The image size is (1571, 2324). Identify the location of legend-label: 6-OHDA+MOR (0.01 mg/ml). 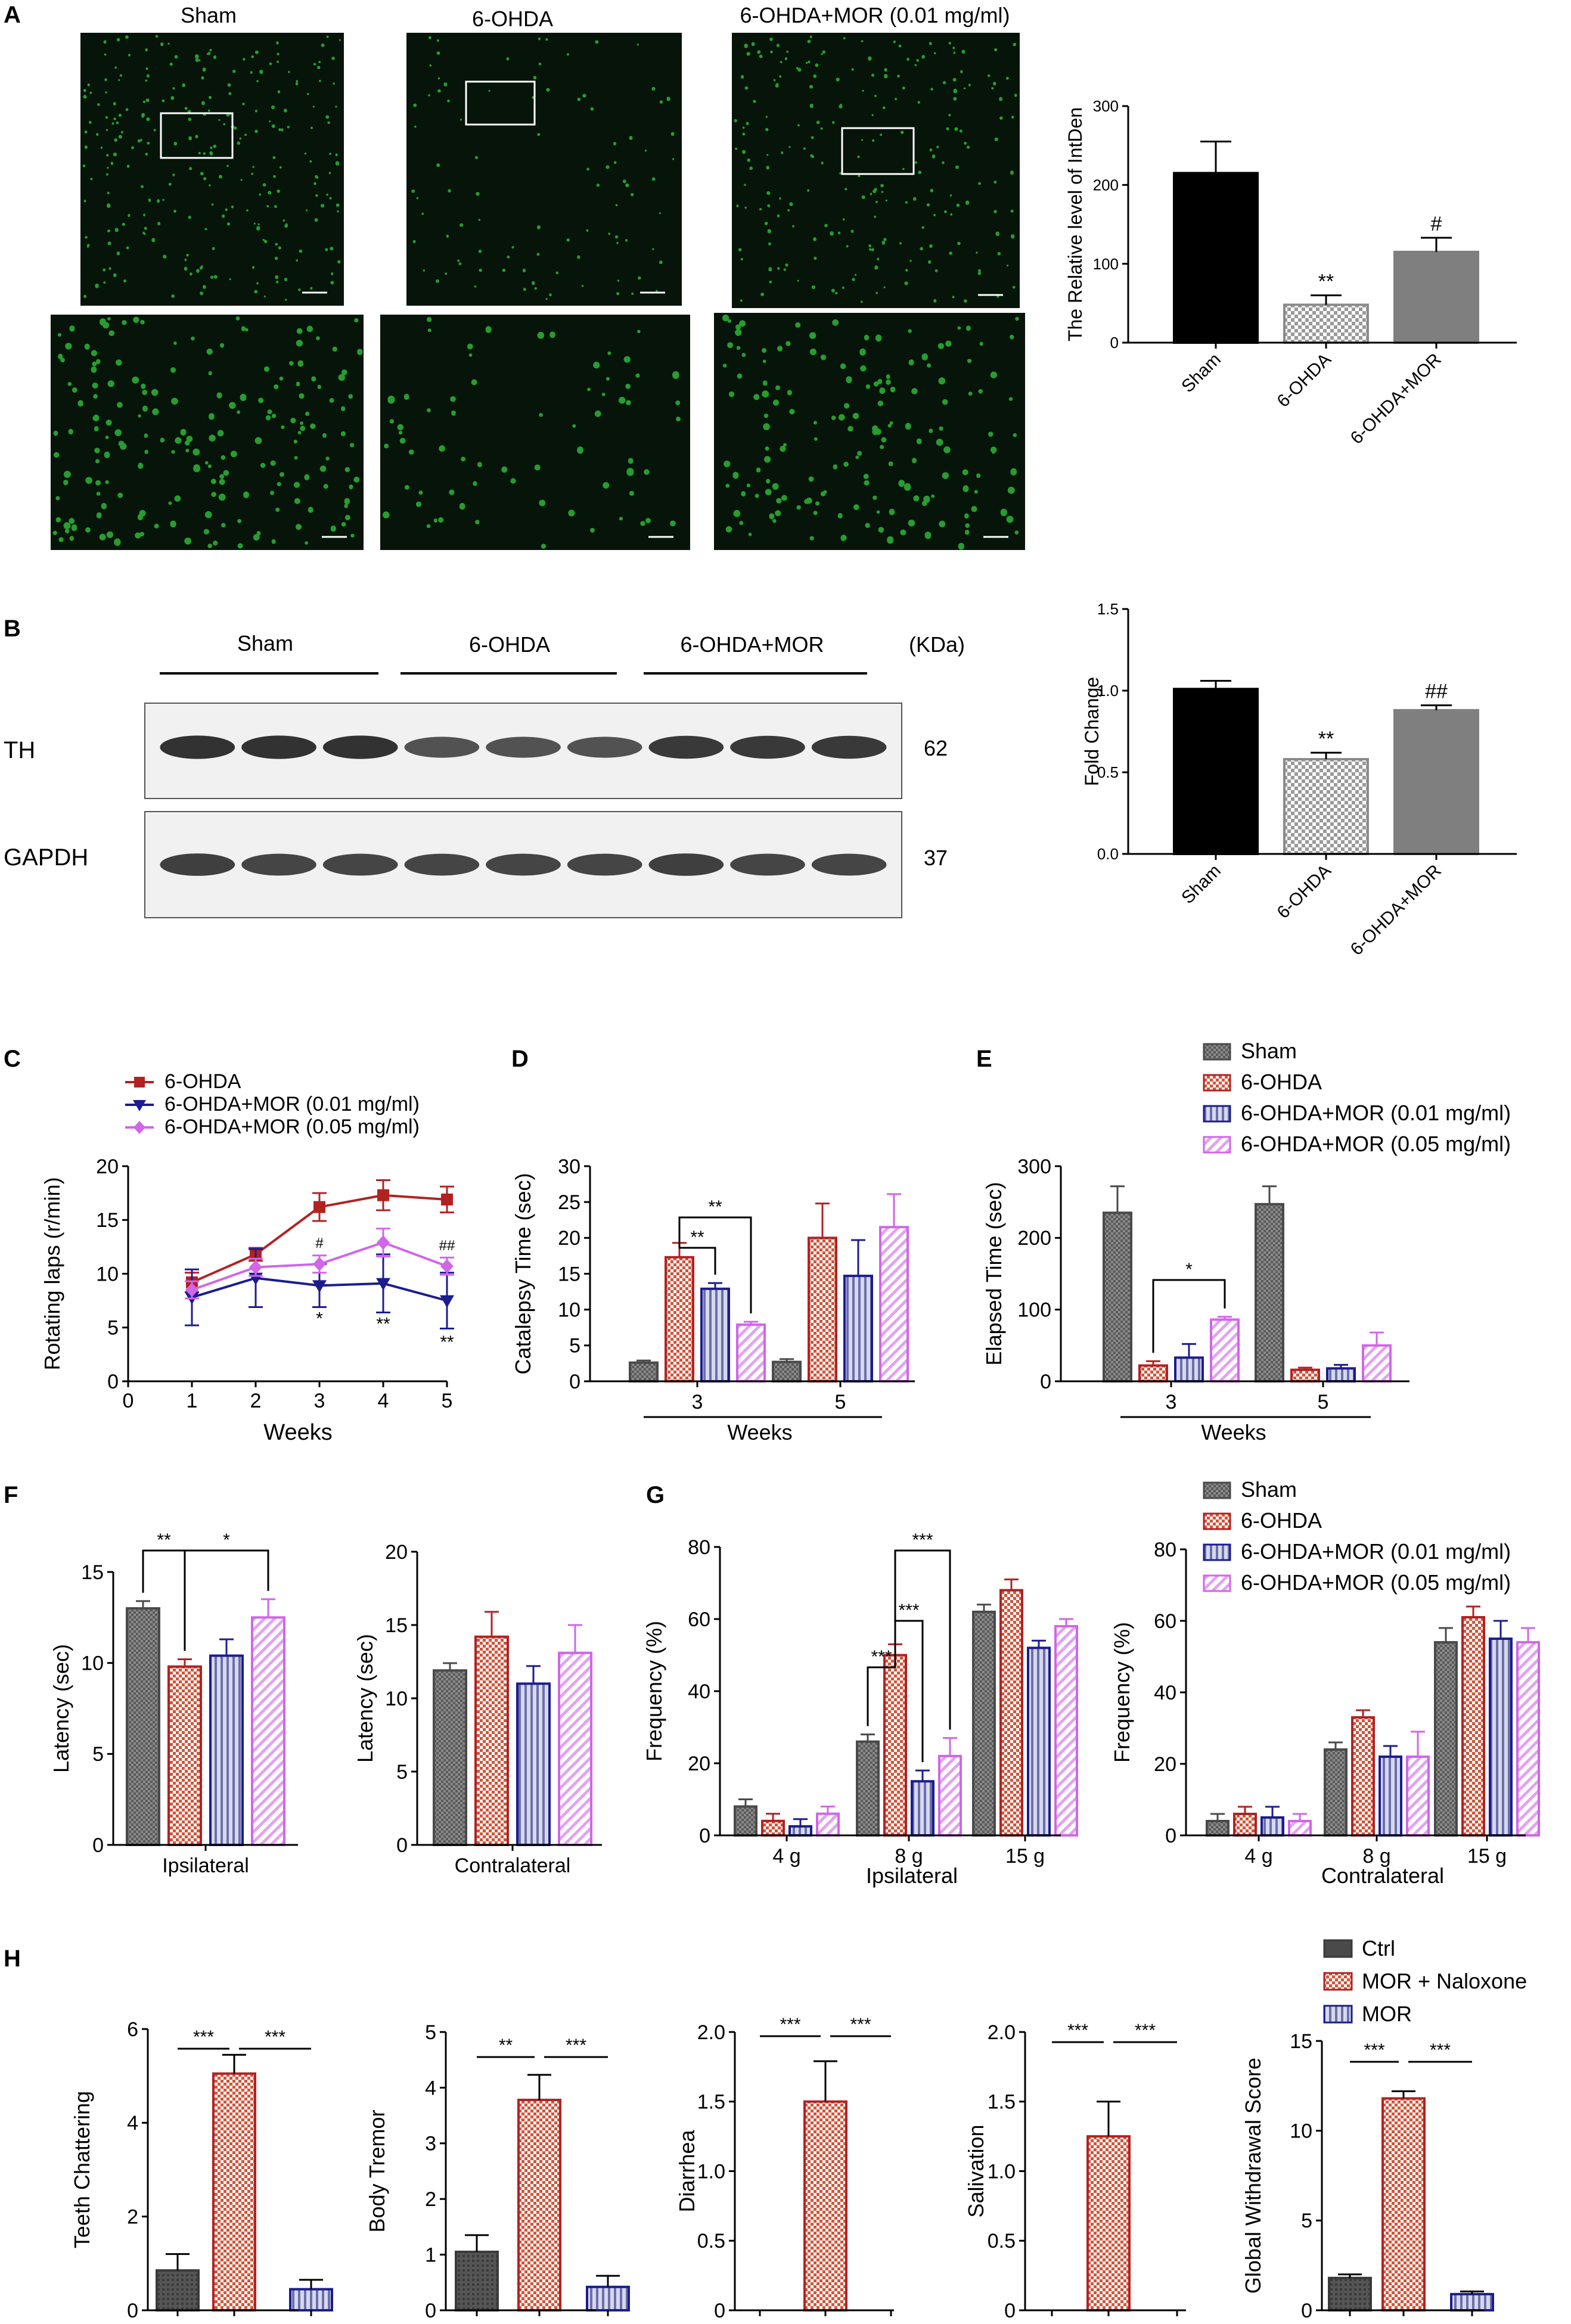
(1376, 1113).